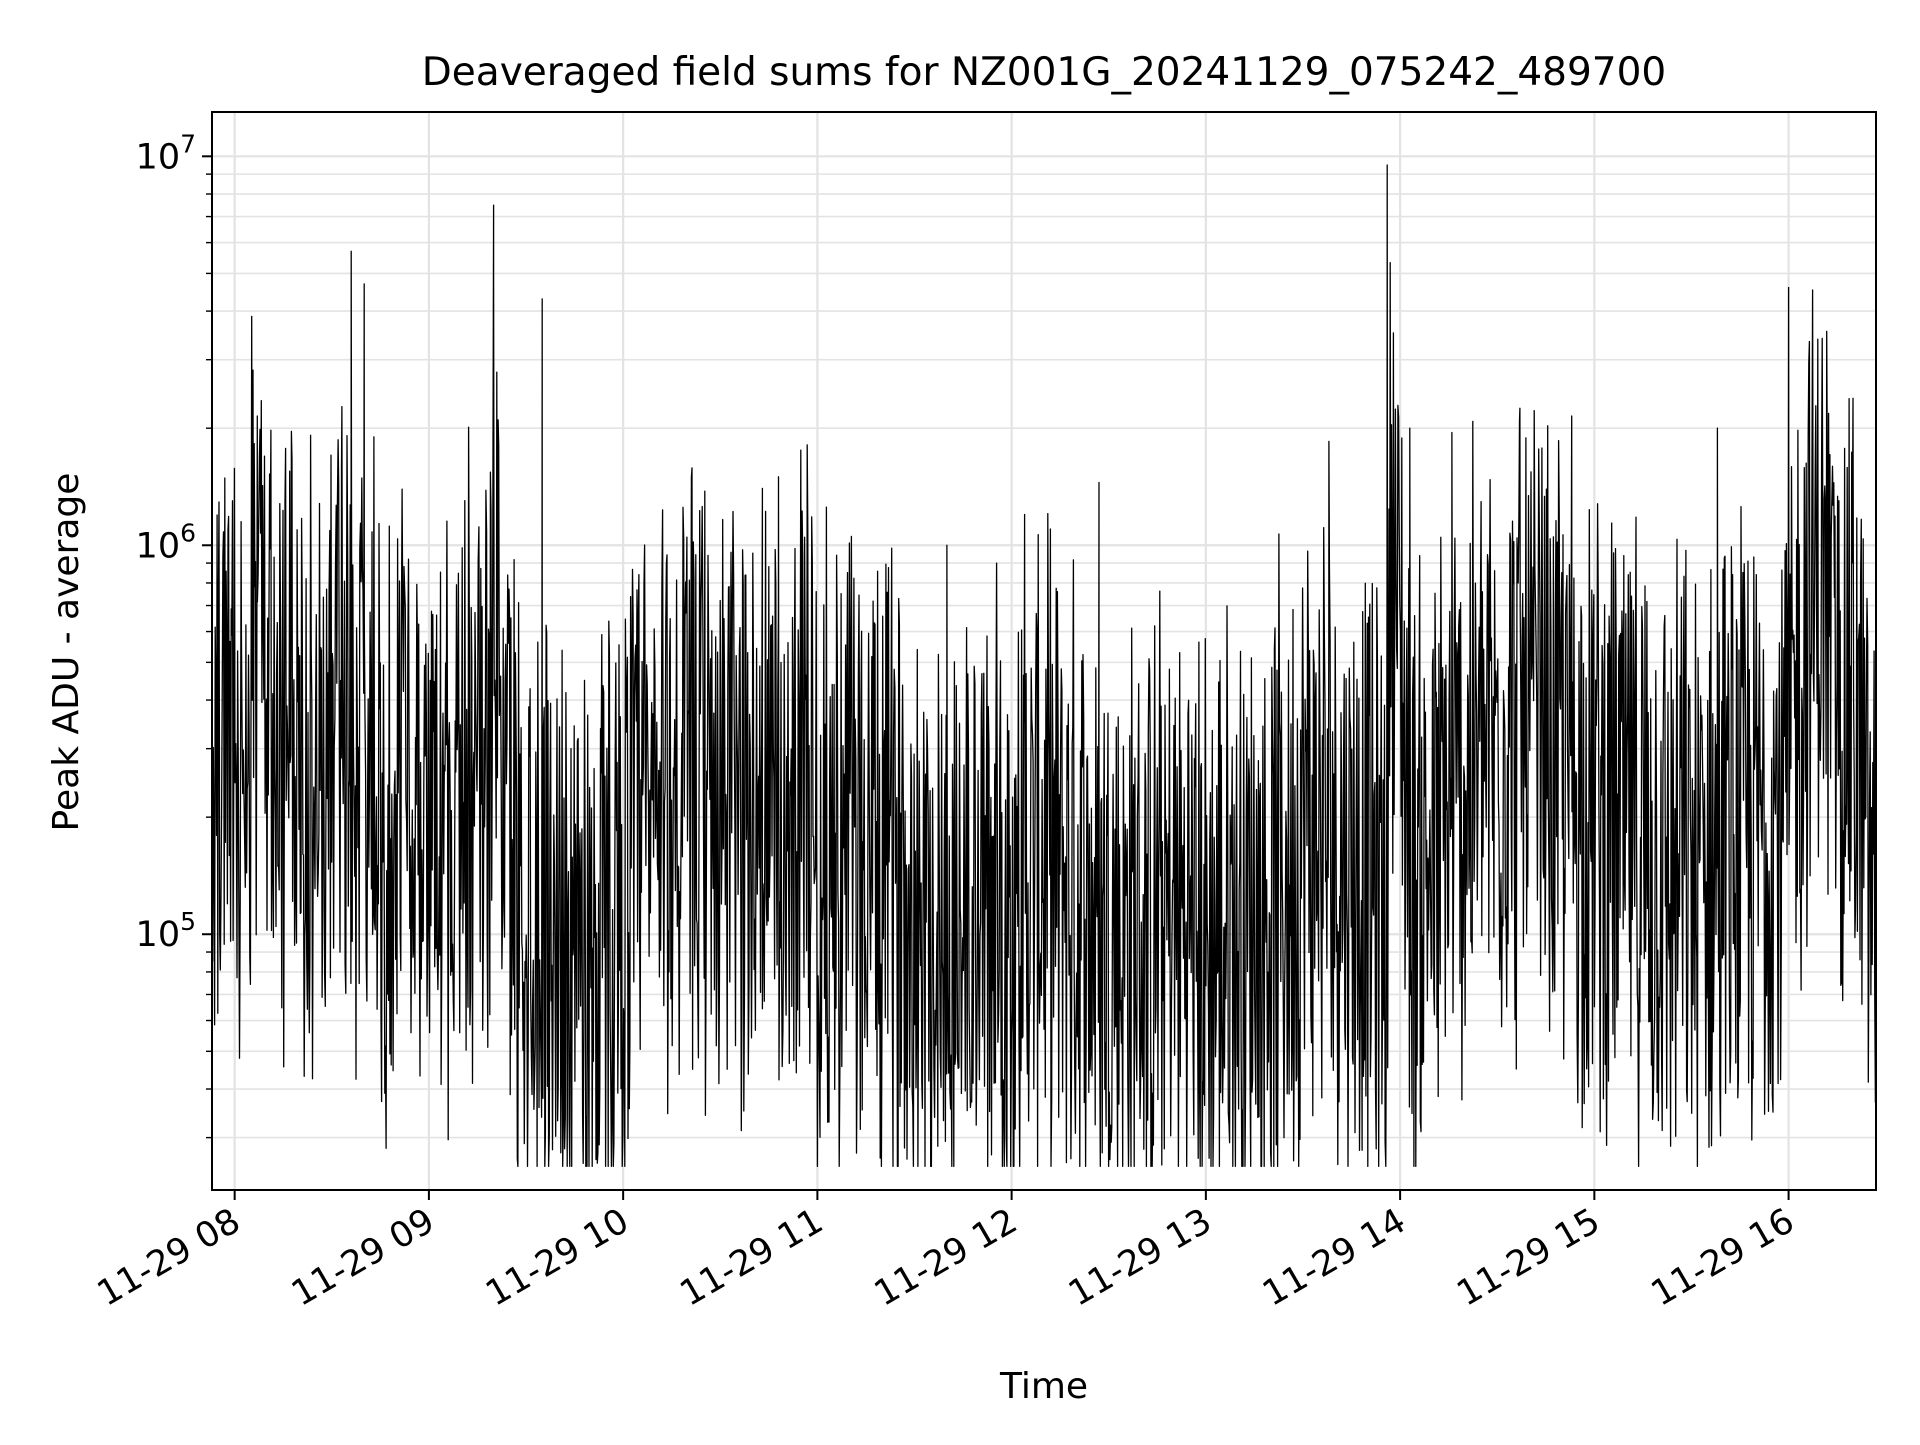  Describe the element at coordinates (166, 153) in the screenshot. I see `y-tick-label: 10⁷` at that location.